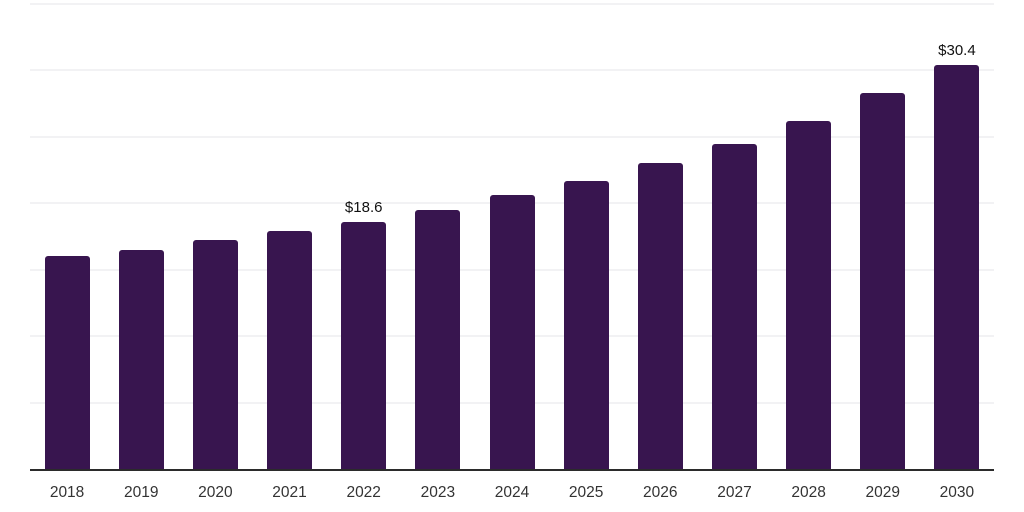  I want to click on x-tick-label-2028: 2028, so click(808, 492).